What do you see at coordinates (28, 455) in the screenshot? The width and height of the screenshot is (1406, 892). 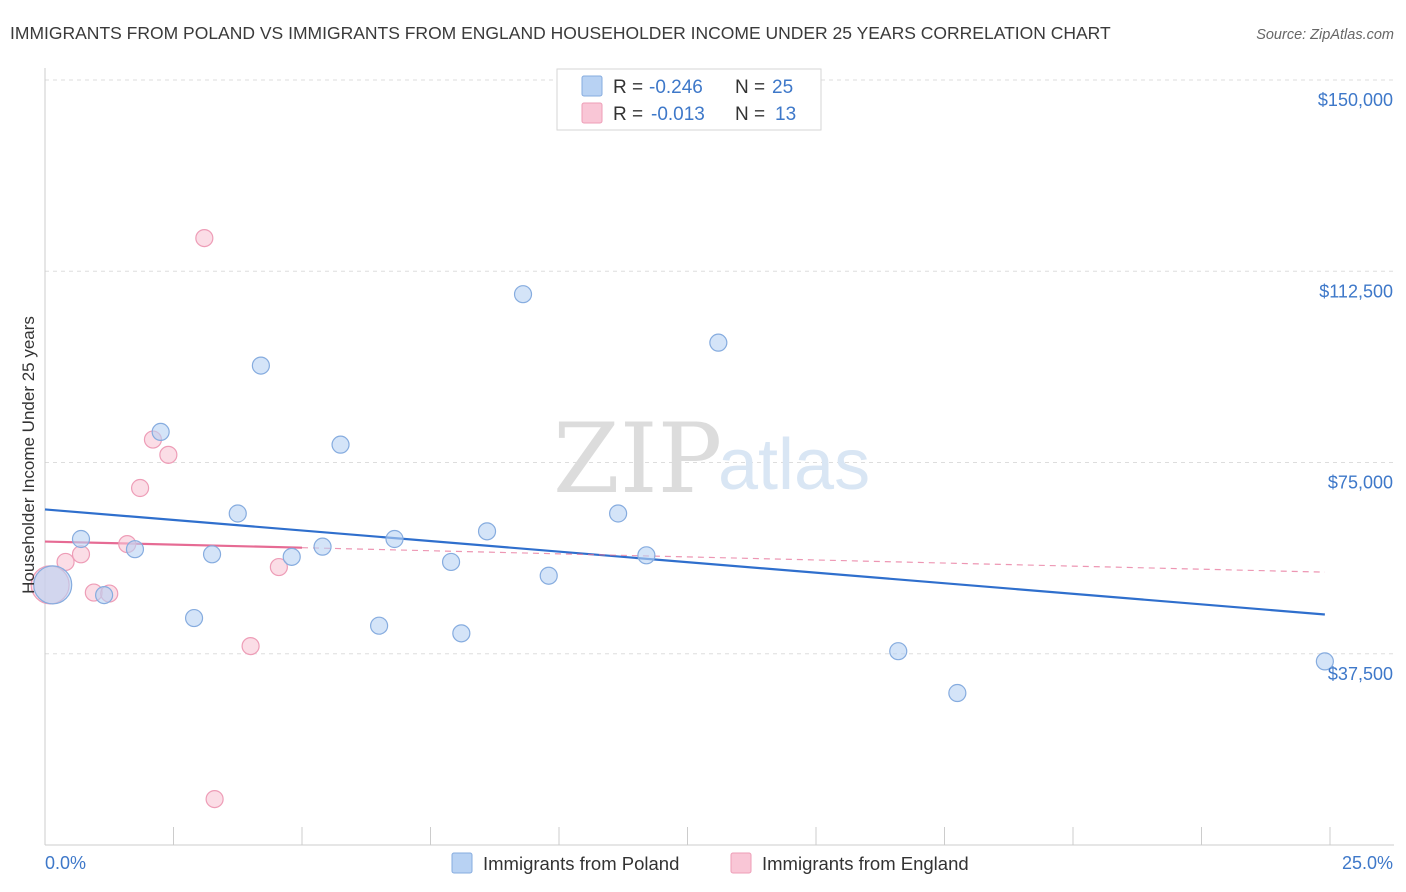 I see `y-axis-label: Householder Income Under 25 years` at bounding box center [28, 455].